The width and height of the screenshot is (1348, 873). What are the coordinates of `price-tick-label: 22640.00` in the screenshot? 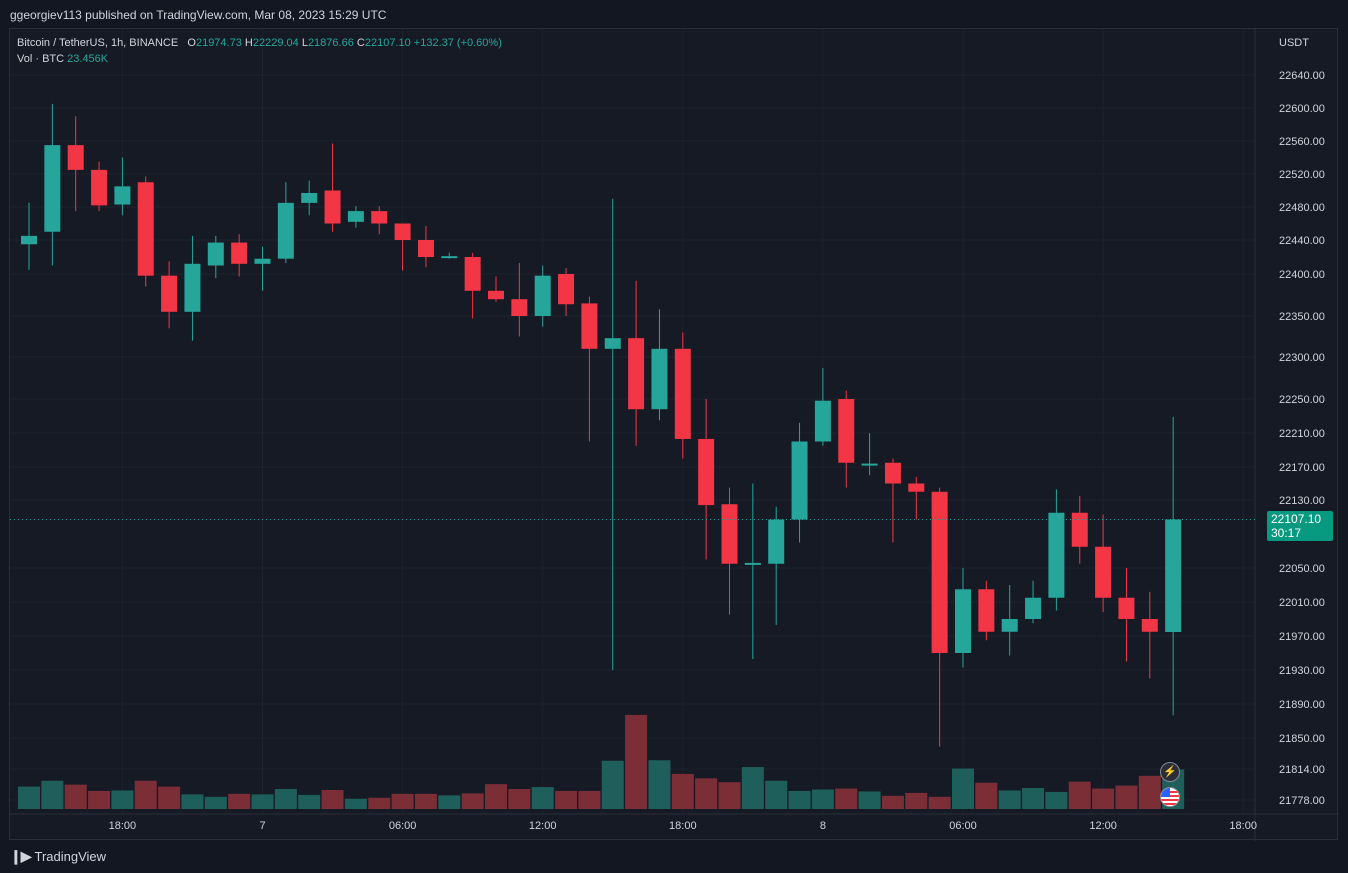 It's located at (1302, 76).